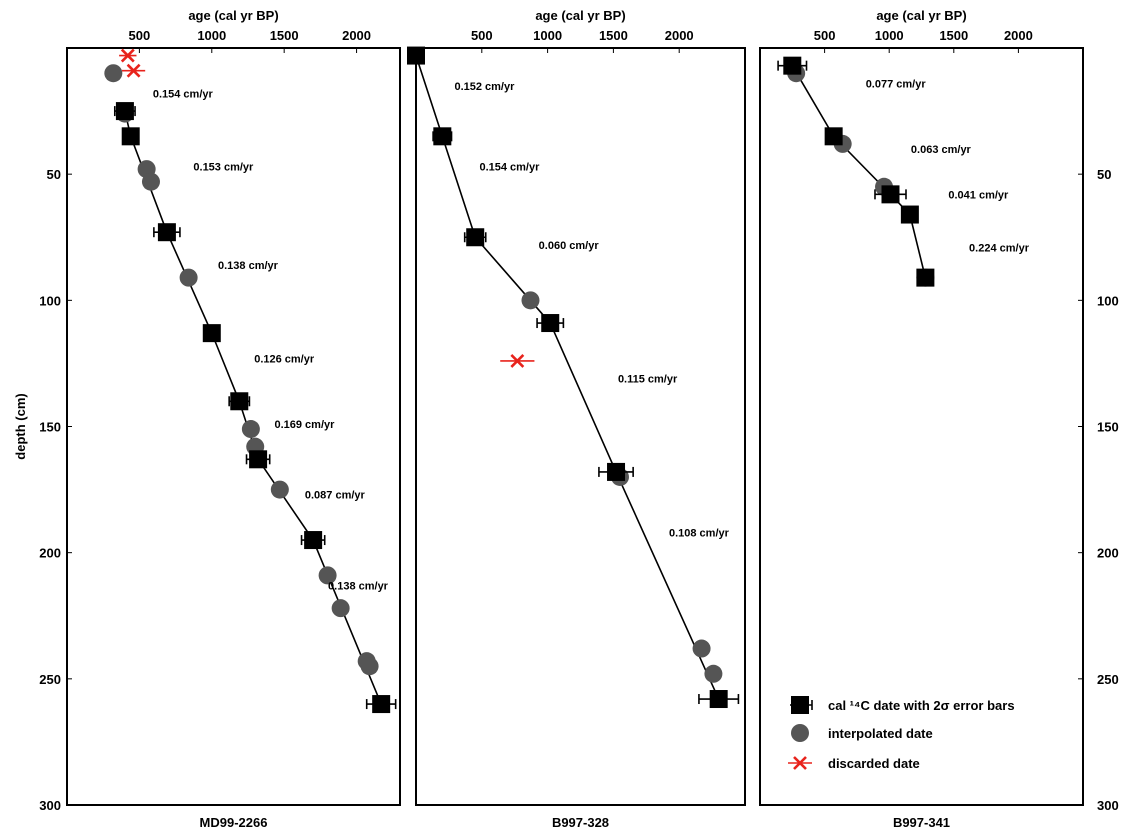  Describe the element at coordinates (859, 171) in the screenshot. I see `age-depth-line` at that location.